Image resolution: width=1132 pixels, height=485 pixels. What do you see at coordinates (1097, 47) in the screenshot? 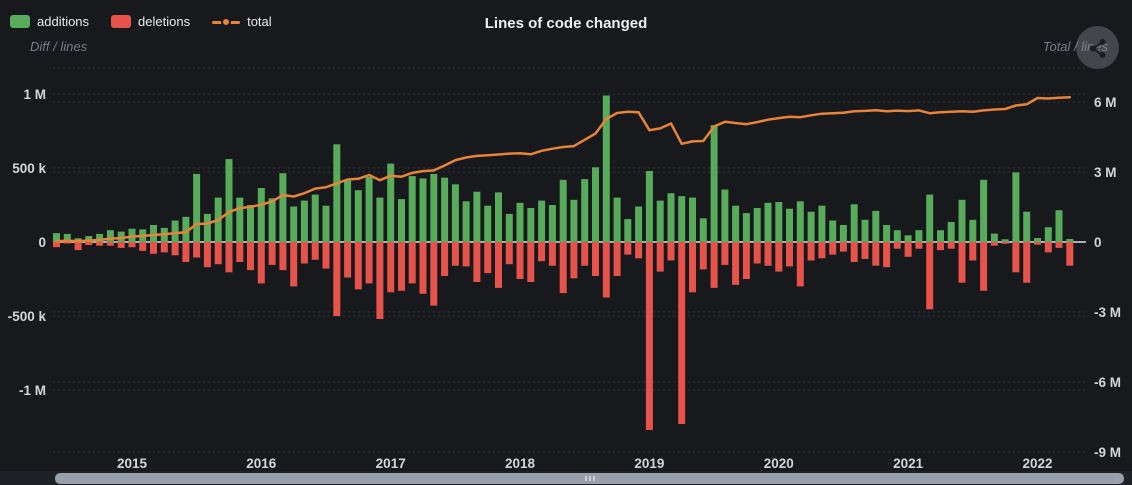
I see `share-button` at bounding box center [1097, 47].